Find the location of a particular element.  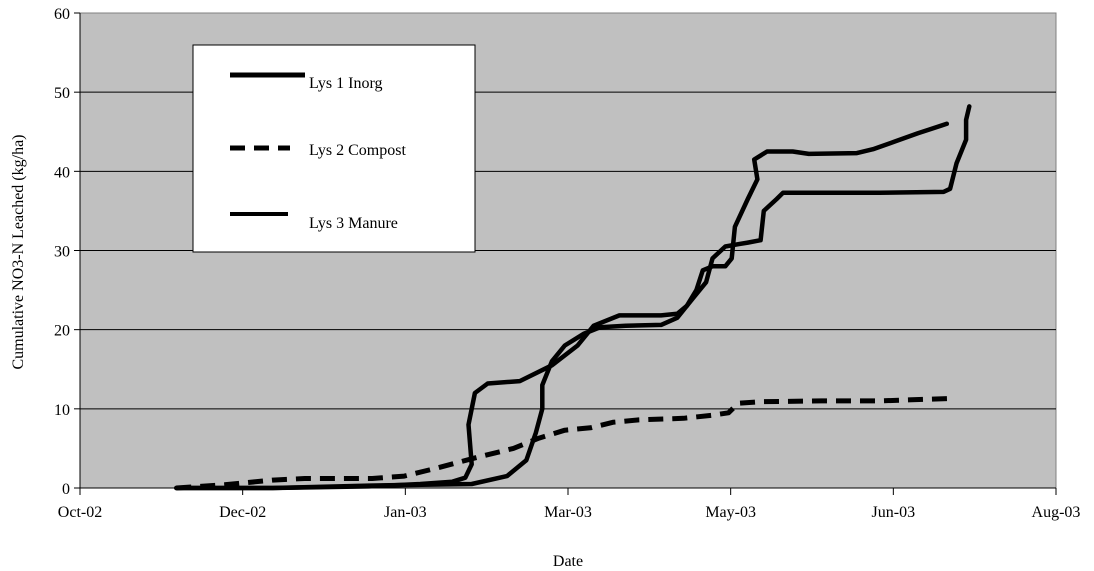

legend-label-lys3: Lys 3 Manure is located at coordinates (353, 223).